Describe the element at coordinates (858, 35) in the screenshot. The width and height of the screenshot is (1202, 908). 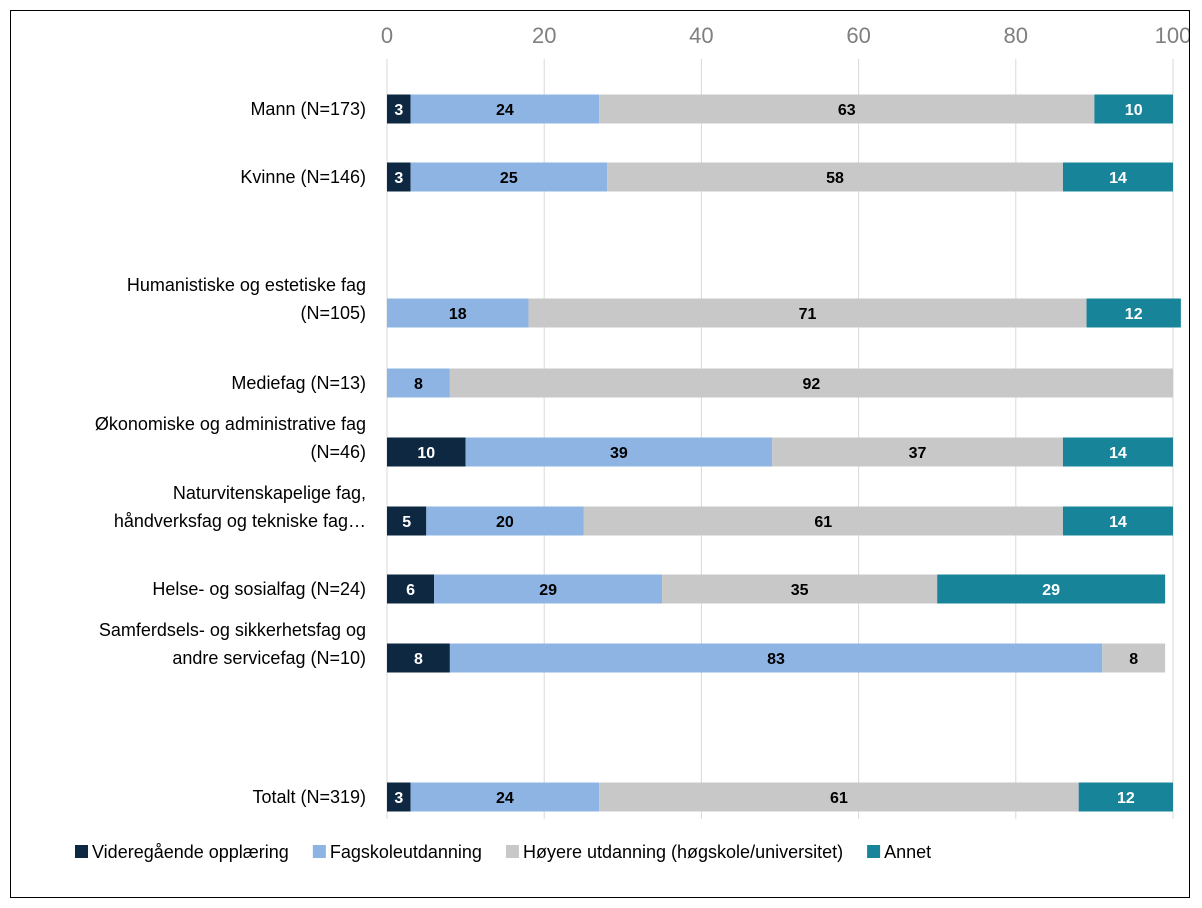
I see `x-tick-label: 60` at that location.